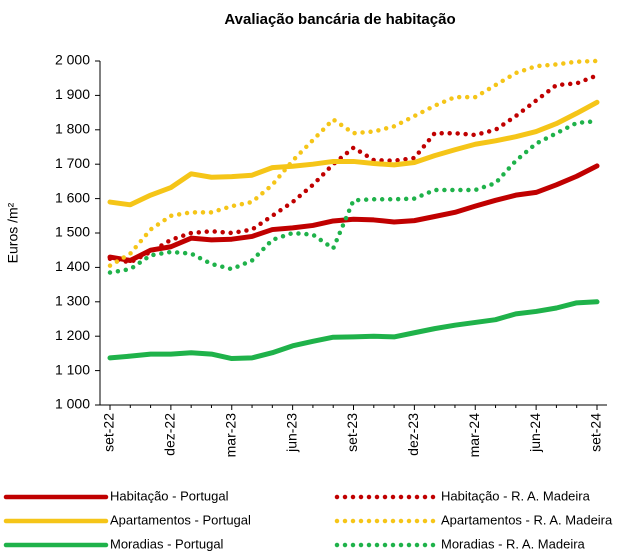 This screenshot has width=619, height=553. Describe the element at coordinates (516, 495) in the screenshot. I see `legend-label: Habitação - R. A. Madeira` at that location.